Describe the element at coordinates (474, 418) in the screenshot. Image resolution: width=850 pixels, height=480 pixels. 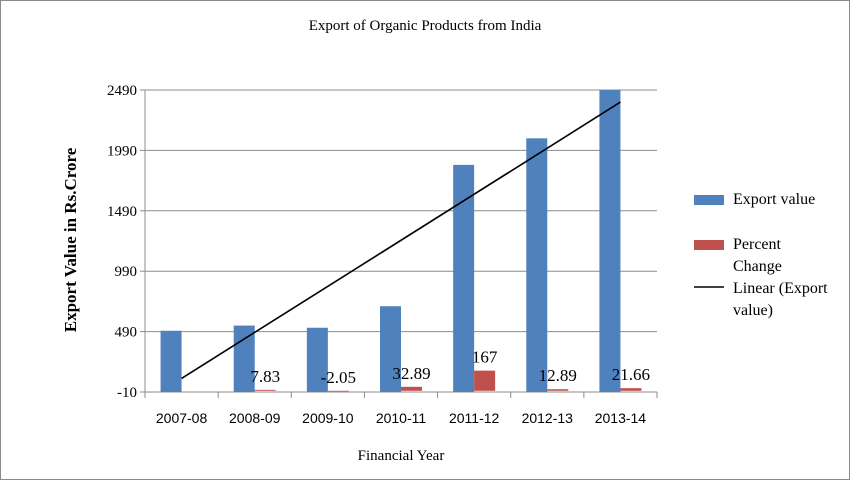
I see `x-tick-label: 2011-12` at that location.